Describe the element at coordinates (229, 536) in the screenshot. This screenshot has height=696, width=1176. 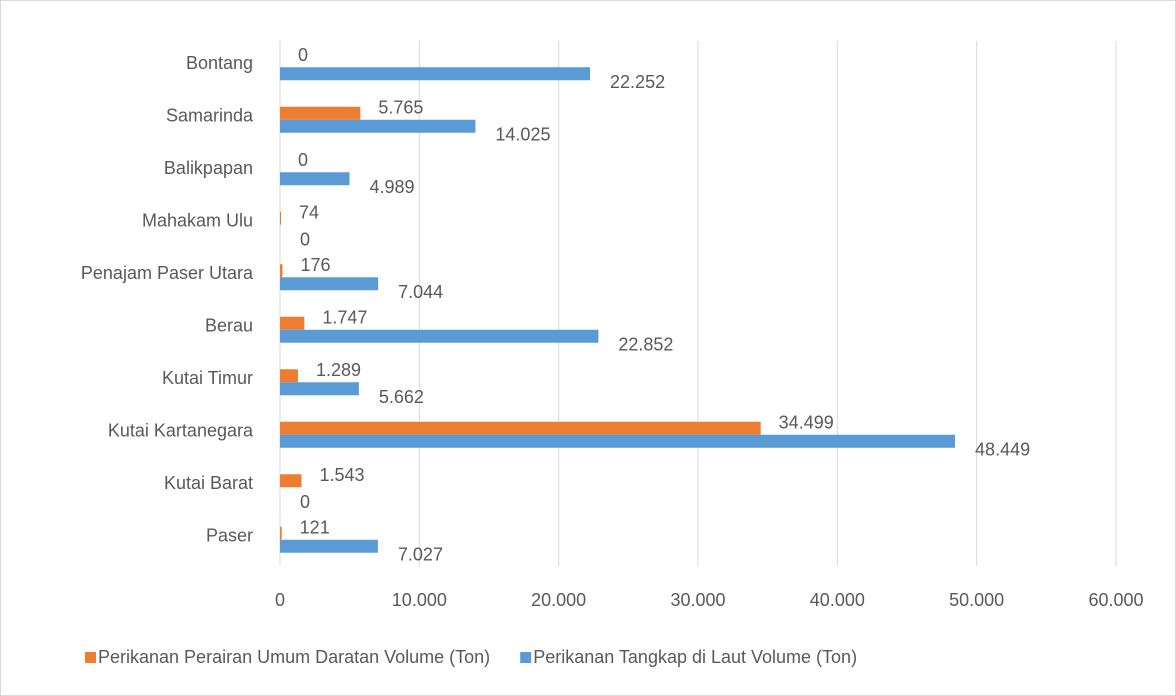
I see `y-tick-label: Paser` at that location.